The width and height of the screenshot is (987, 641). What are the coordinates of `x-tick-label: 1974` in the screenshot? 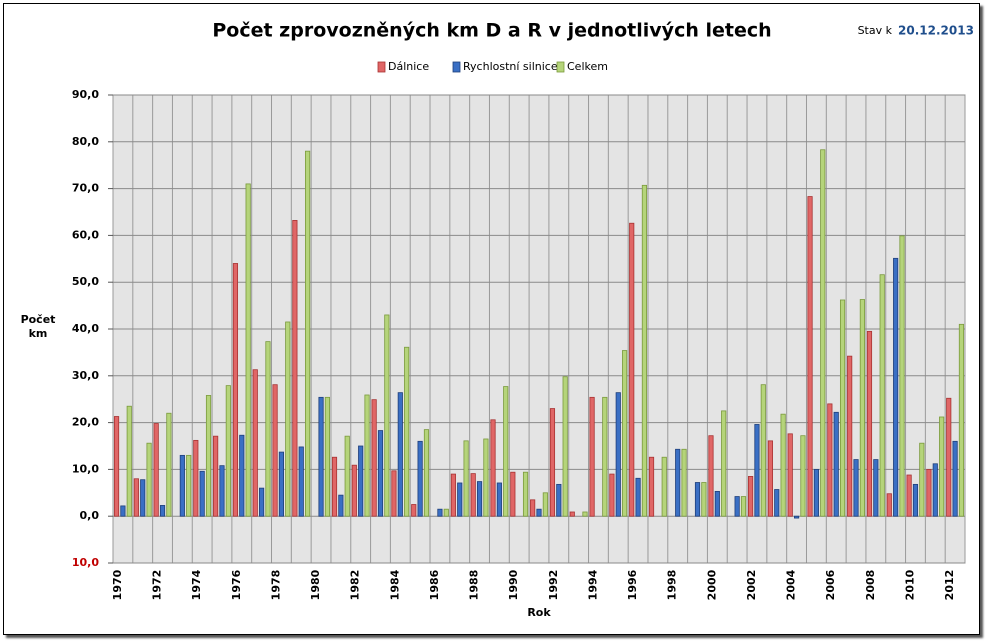 It's located at (196, 584).